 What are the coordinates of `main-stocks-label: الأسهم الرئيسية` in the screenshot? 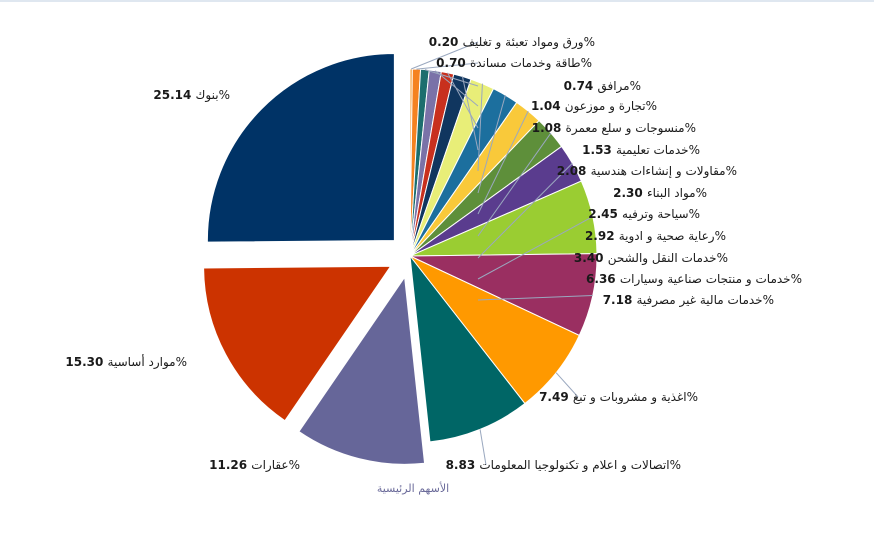 It's located at (413, 488).